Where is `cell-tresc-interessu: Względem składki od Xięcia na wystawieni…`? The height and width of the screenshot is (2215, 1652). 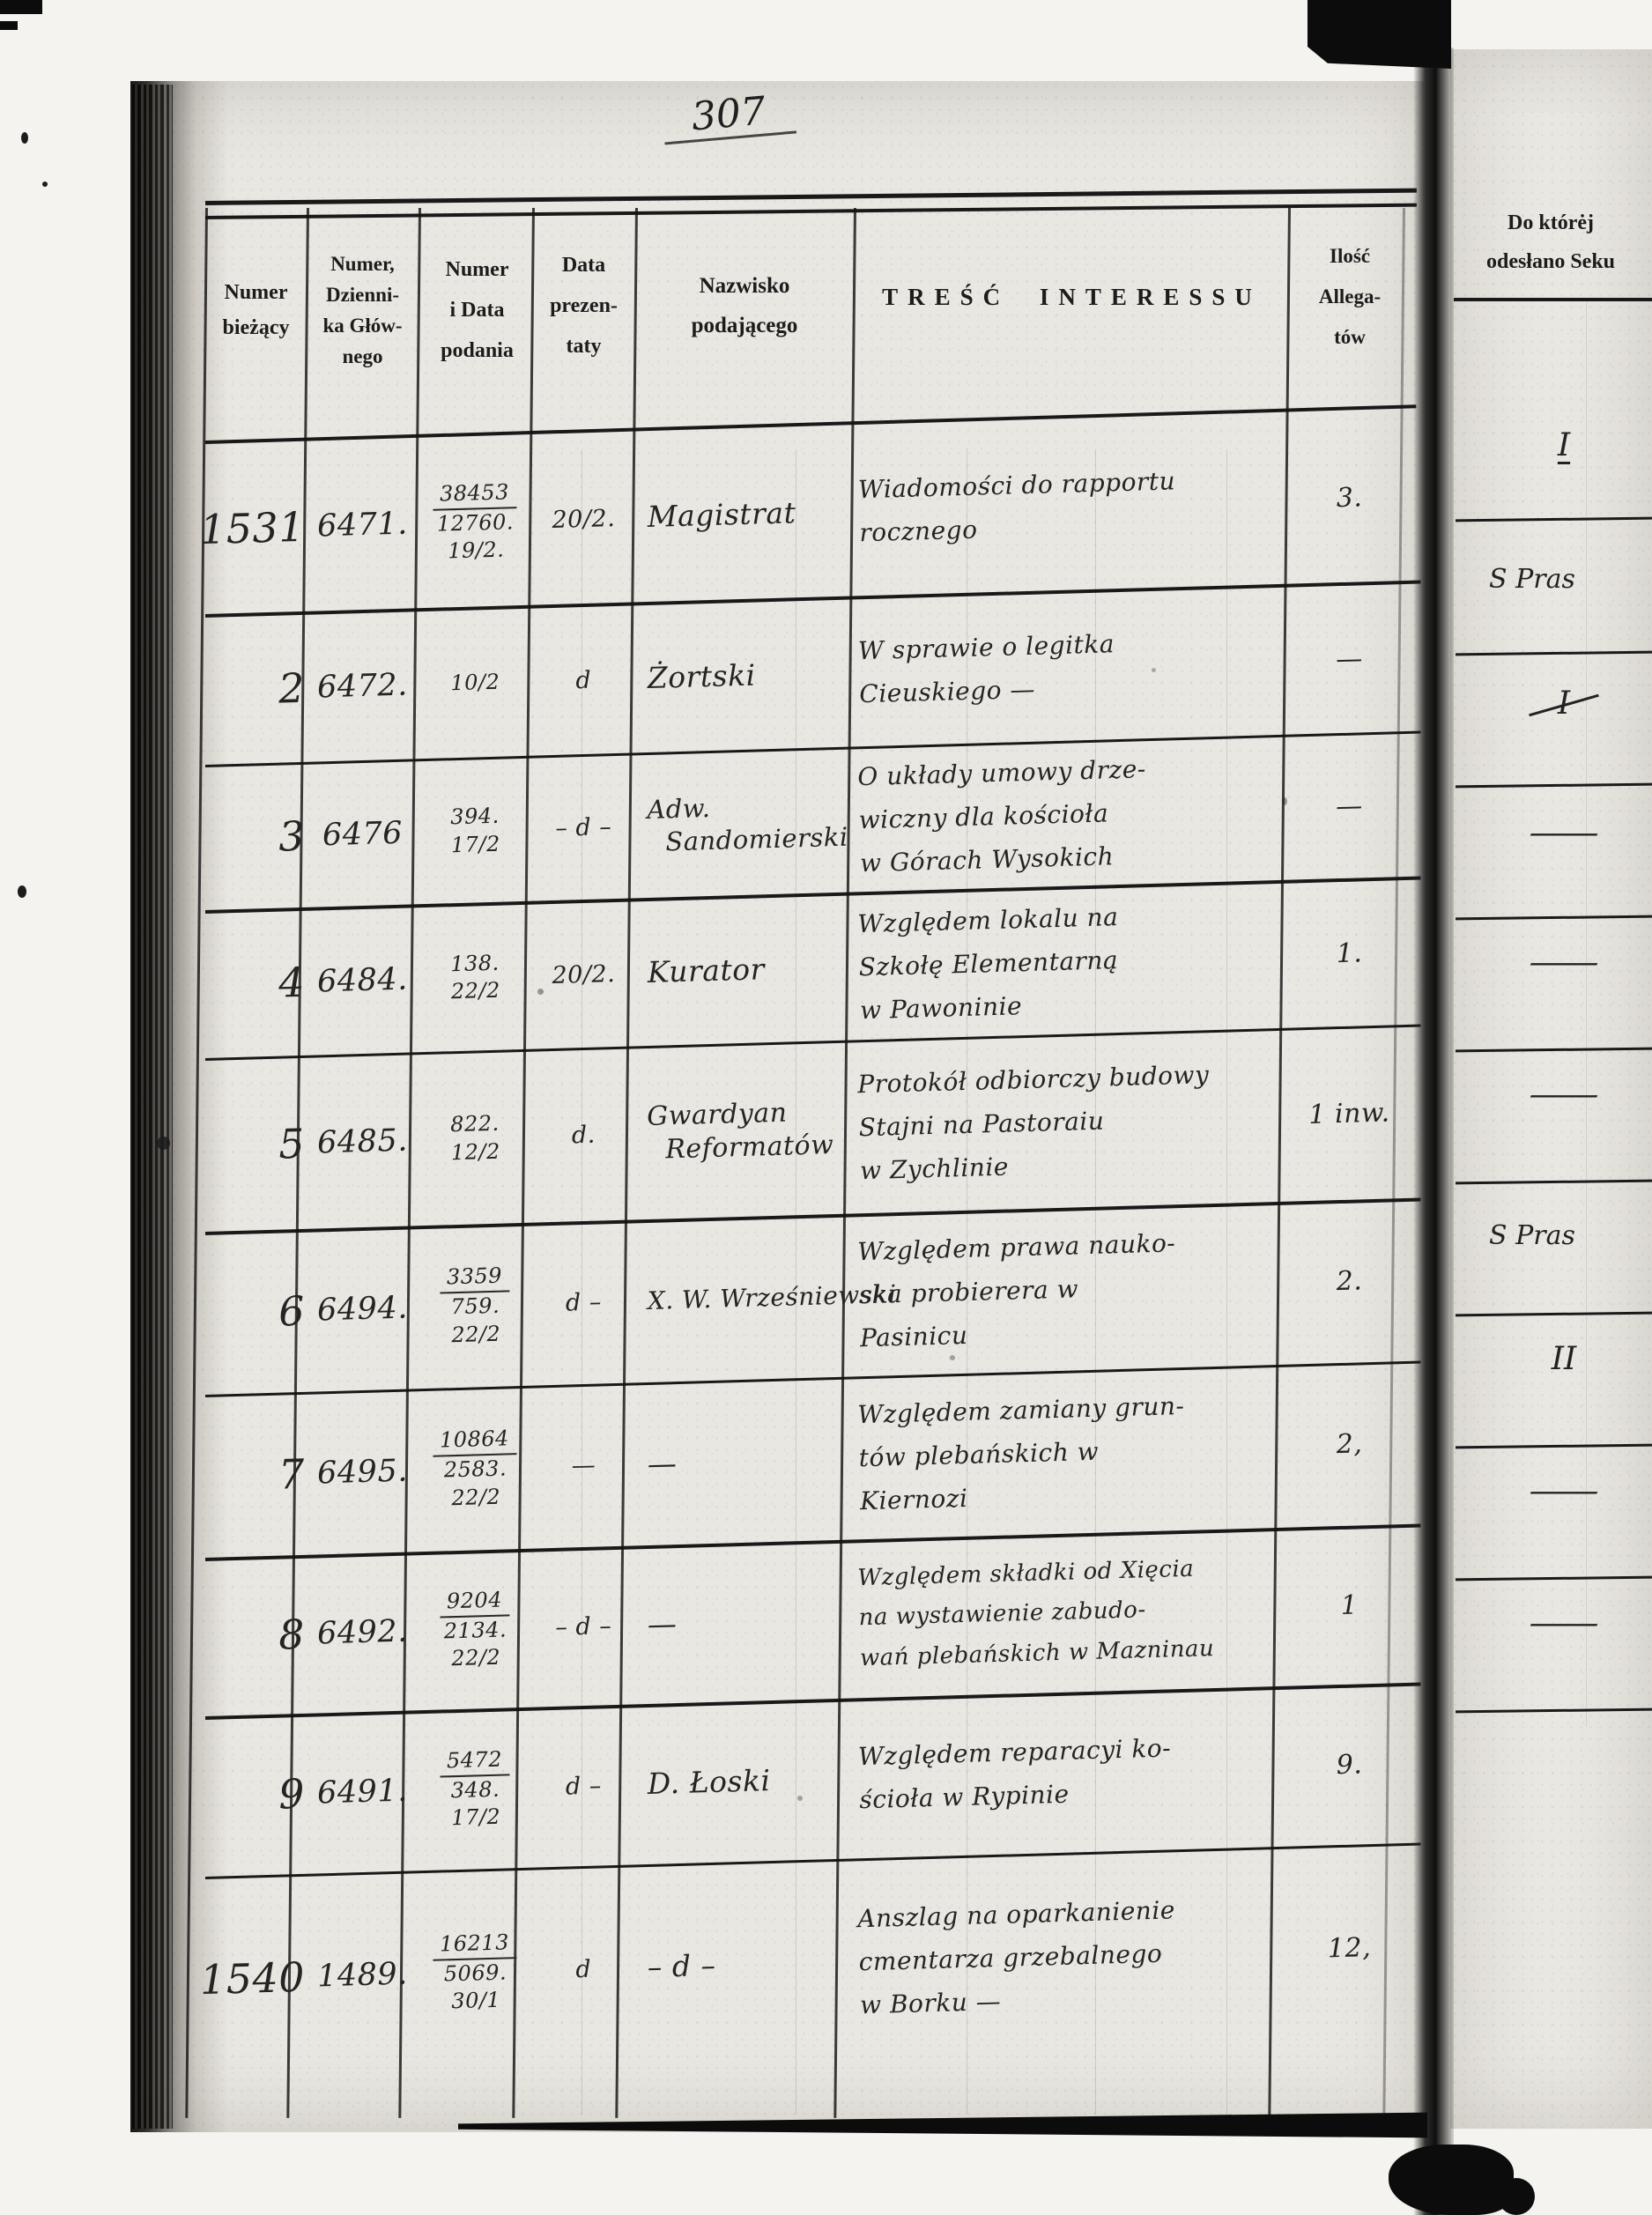
cell-tresc-interessu: Względem składki od Xięcia na wystawieni… is located at coordinates (1076, 1612).